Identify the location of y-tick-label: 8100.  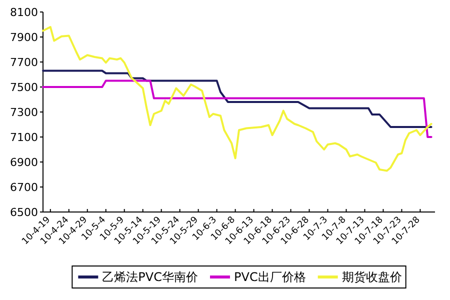
(24, 12).